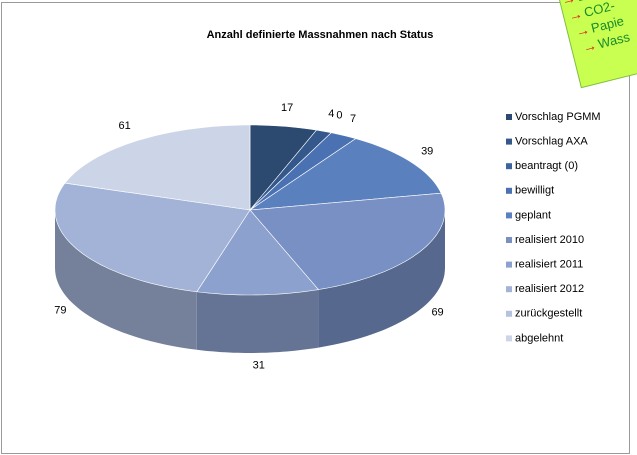 The width and height of the screenshot is (637, 455). Describe the element at coordinates (549, 289) in the screenshot. I see `legend-label: realisiert 2012` at that location.